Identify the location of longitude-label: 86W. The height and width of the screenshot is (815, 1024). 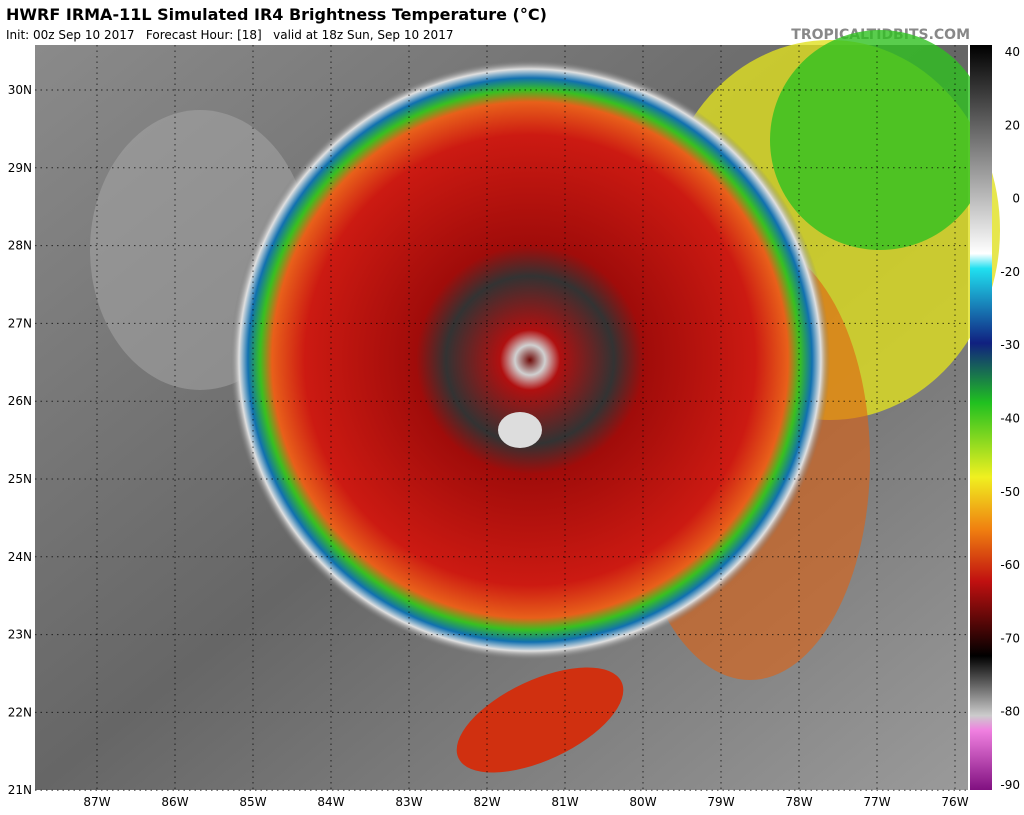
(174, 802).